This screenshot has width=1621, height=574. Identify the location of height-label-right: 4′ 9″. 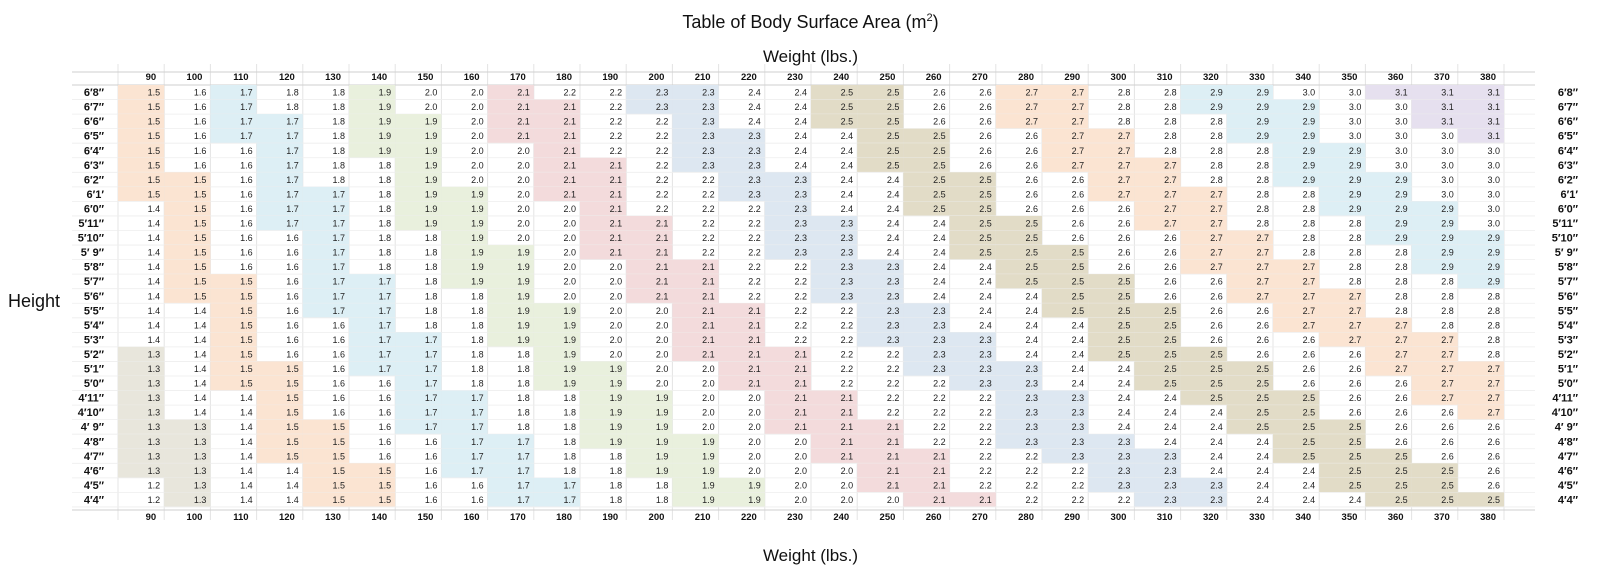
(1567, 428).